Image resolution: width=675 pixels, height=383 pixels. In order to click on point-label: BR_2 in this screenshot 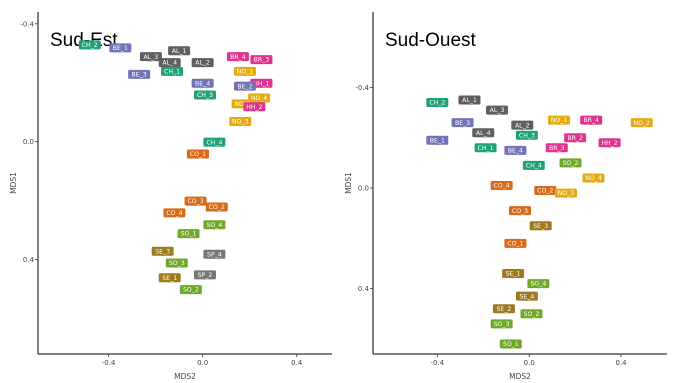, I will do `click(575, 138)`.